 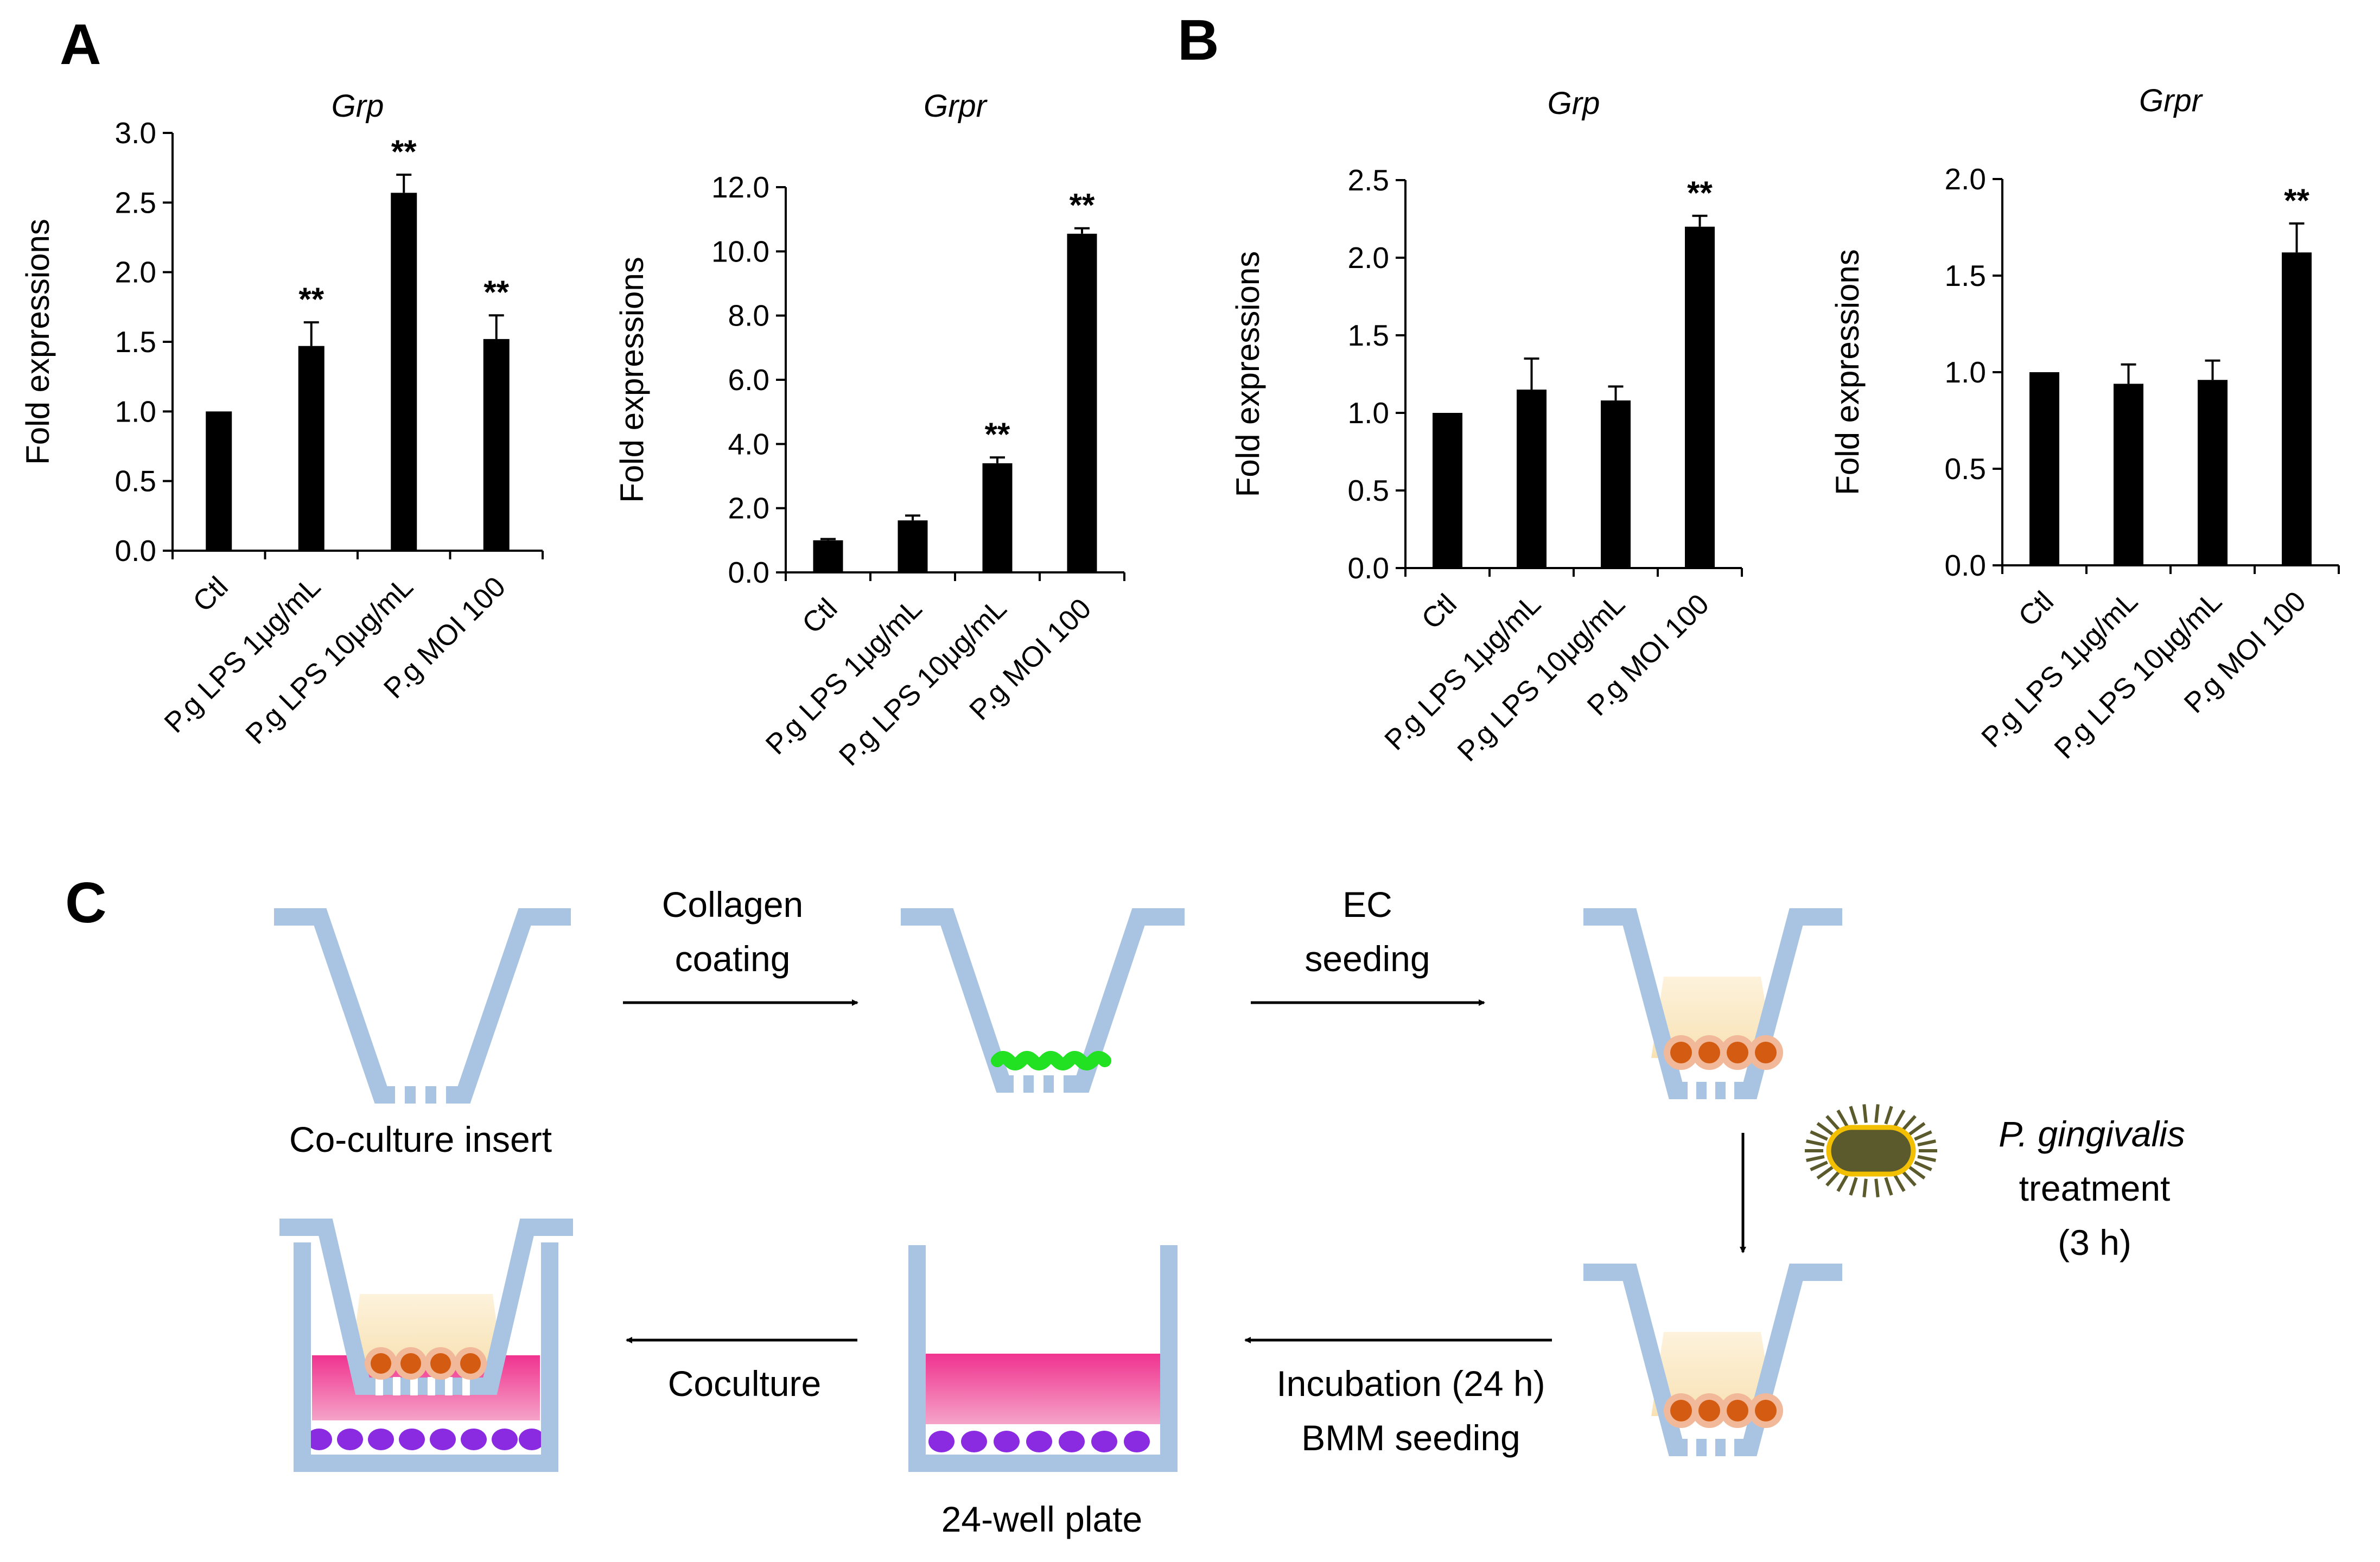 What do you see at coordinates (1042, 1519) in the screenshot?
I see `plate-label: 24-well plate` at bounding box center [1042, 1519].